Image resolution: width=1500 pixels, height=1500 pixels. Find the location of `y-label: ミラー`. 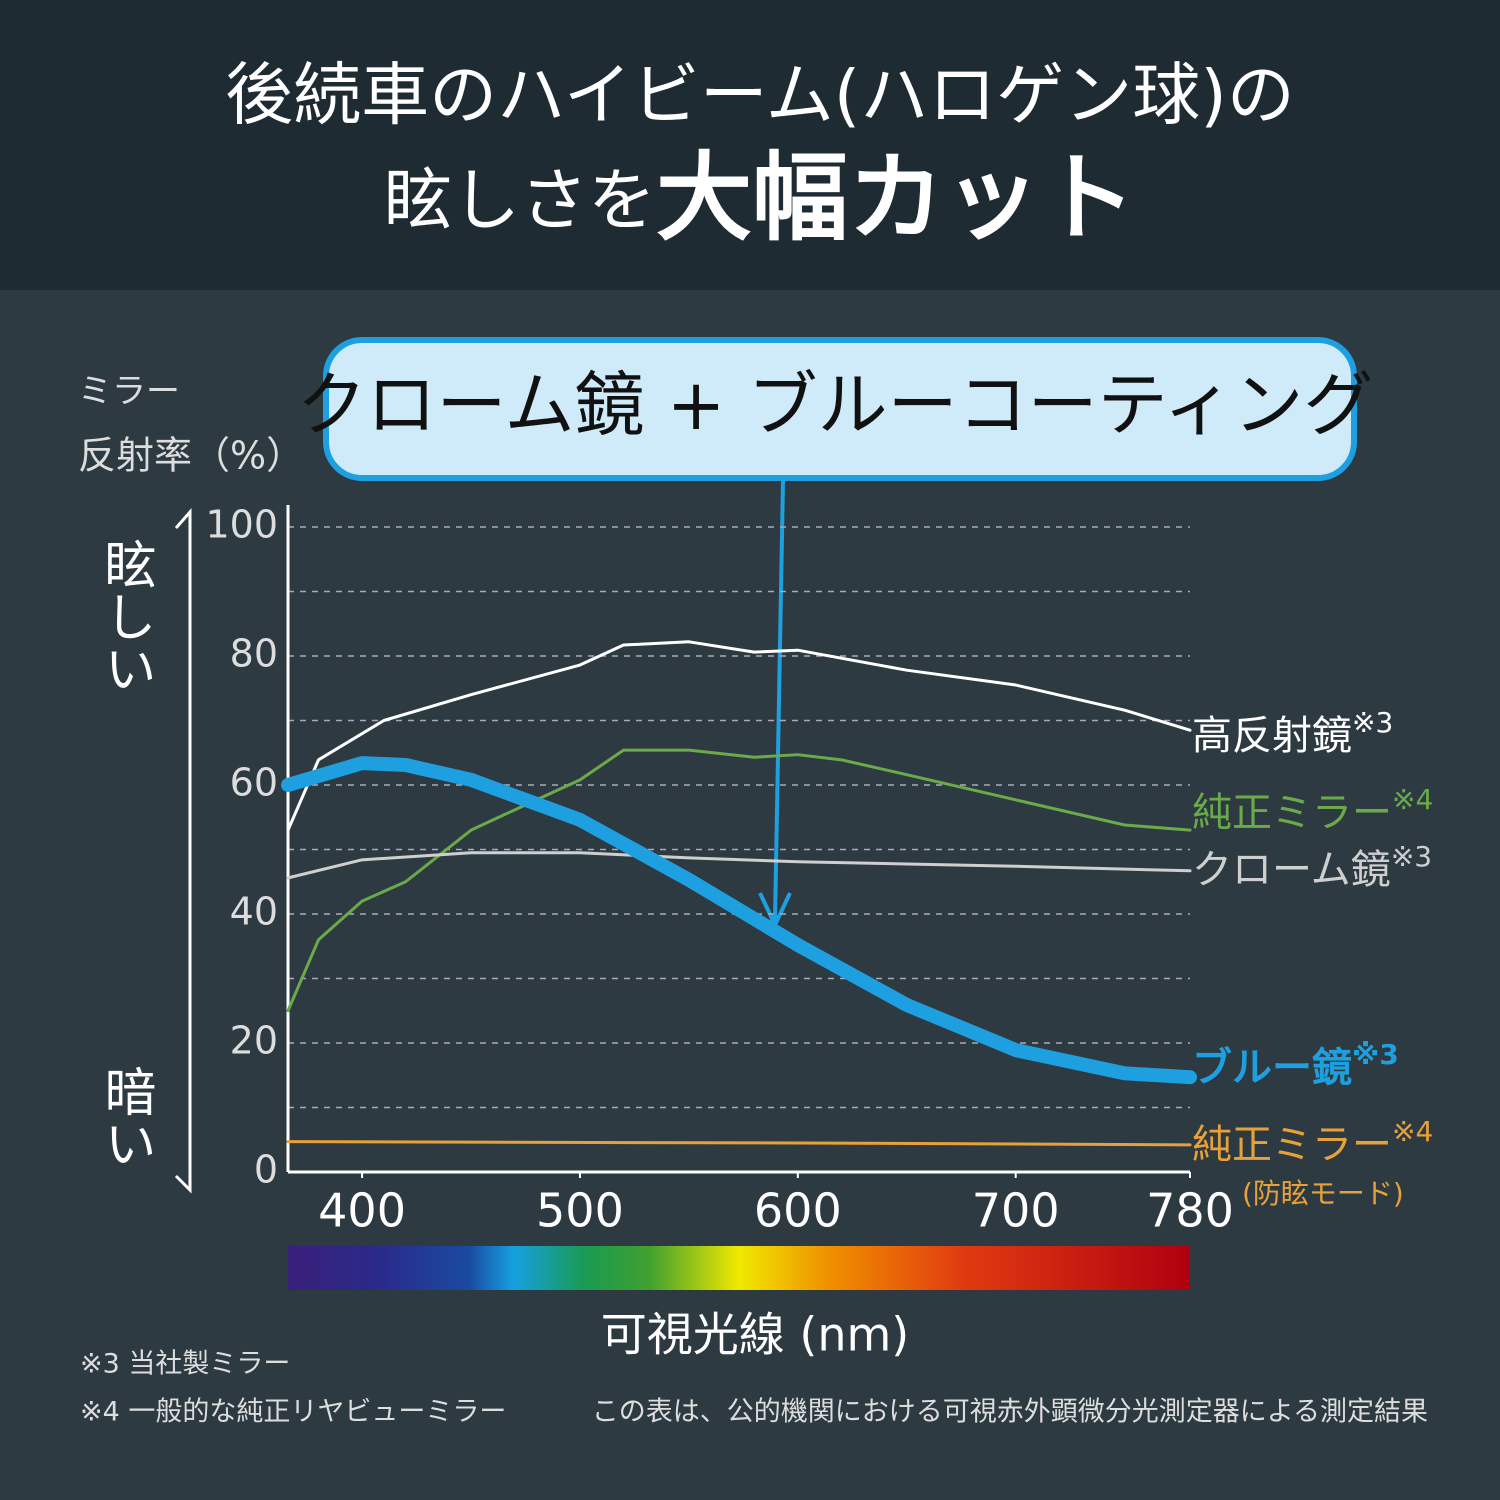

y-label: ミラー is located at coordinates (129, 392).